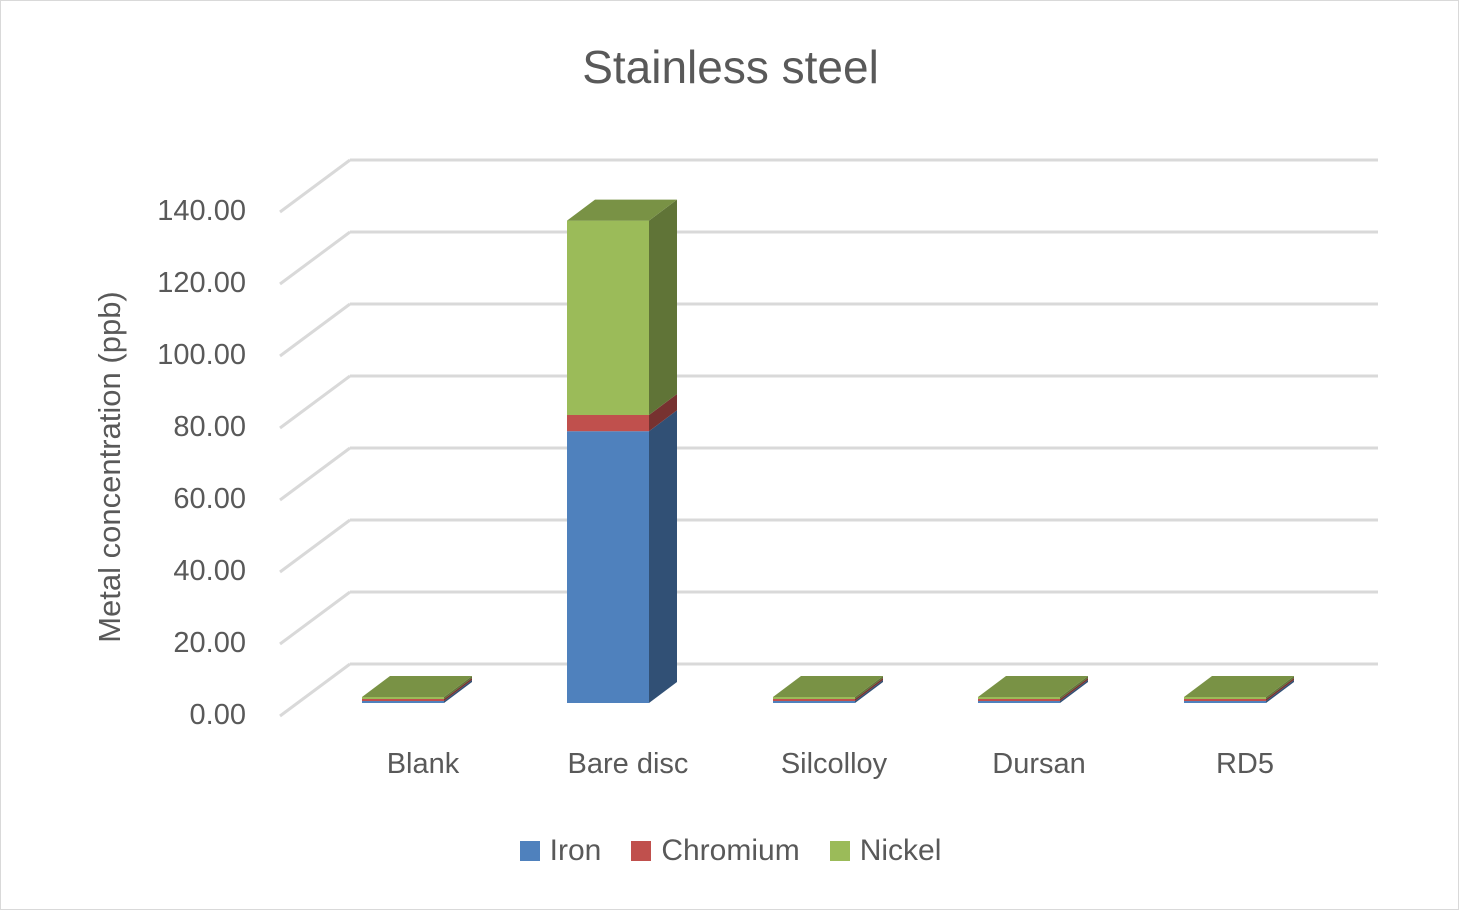 This screenshot has height=912, width=1461. What do you see at coordinates (209, 499) in the screenshot?
I see `y-tick-label: 60.00` at bounding box center [209, 499].